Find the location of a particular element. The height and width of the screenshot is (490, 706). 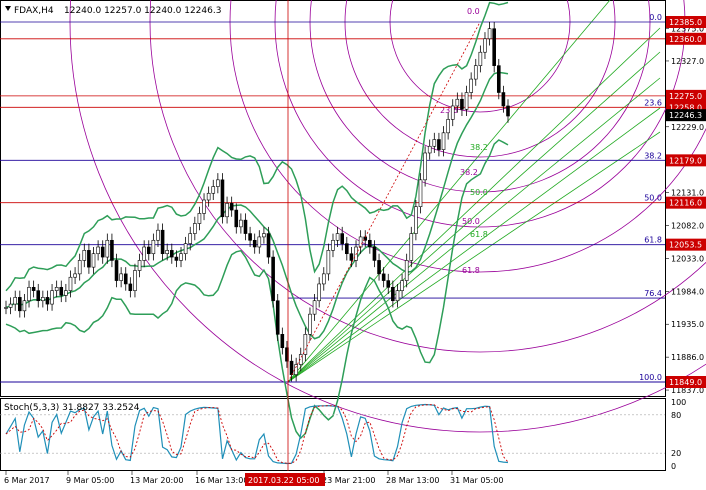

fib-level-labels: 0.0 23.6 38.2 50.0 61.8 76.4 100.0 is located at coordinates (650, 197).